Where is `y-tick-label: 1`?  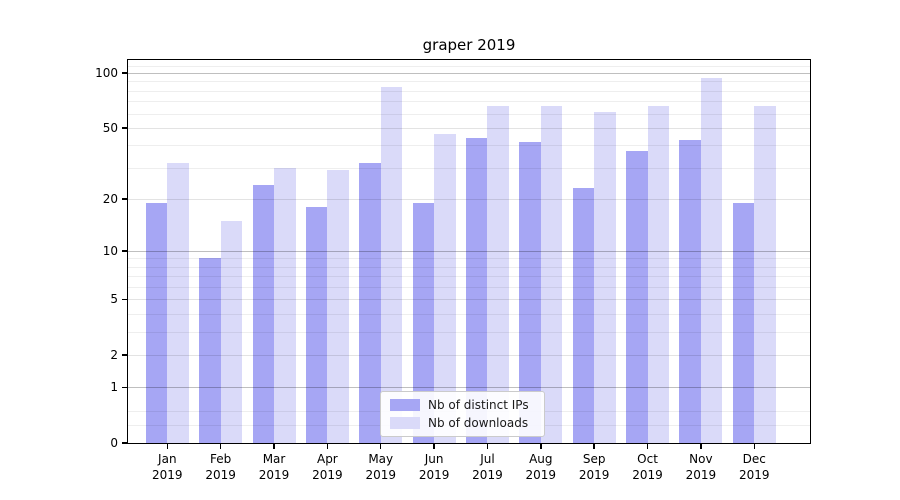 y-tick-label: 1 is located at coordinates (114, 387).